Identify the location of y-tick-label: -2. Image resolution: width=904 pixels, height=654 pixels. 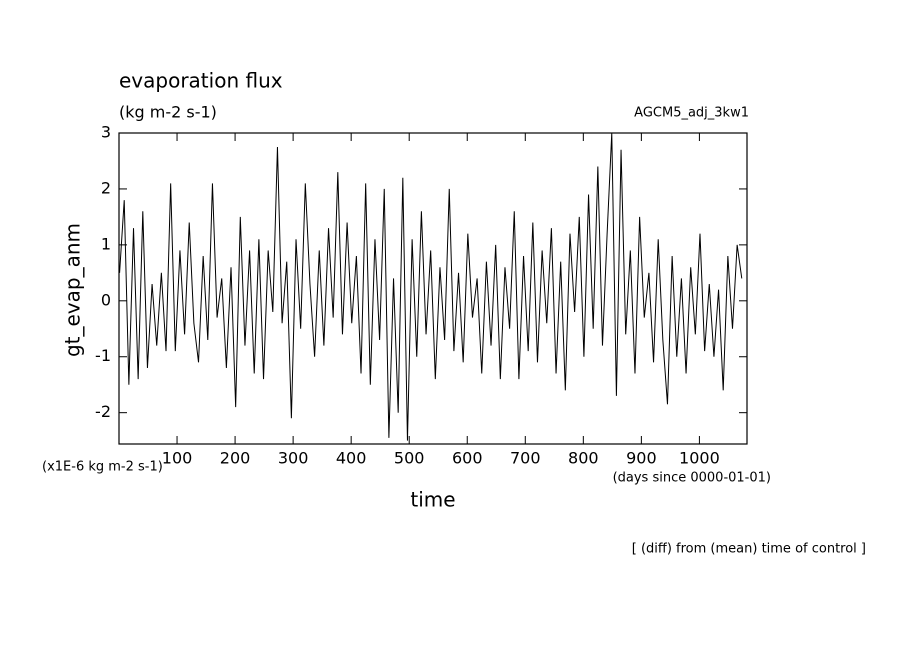
(103, 411).